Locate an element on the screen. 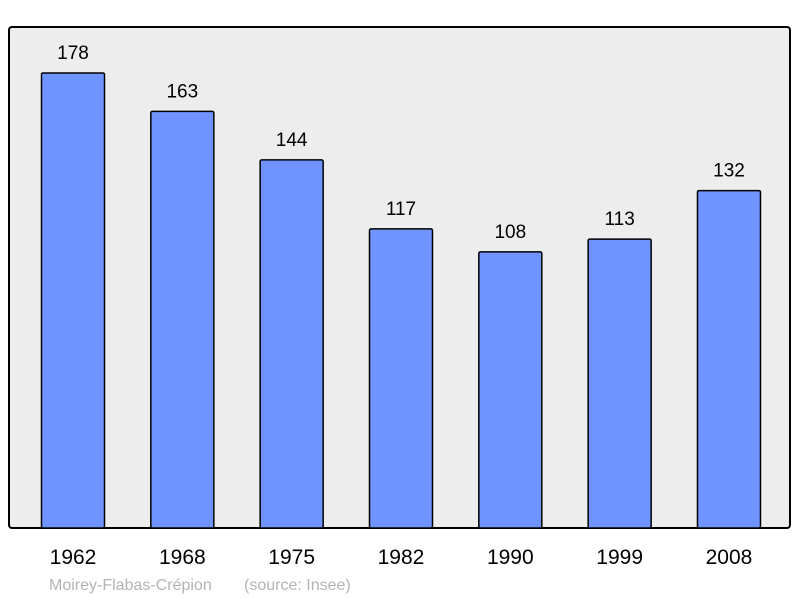 The width and height of the screenshot is (800, 598). footer-place: Moirey-Flabas-Crépion is located at coordinates (130, 585).